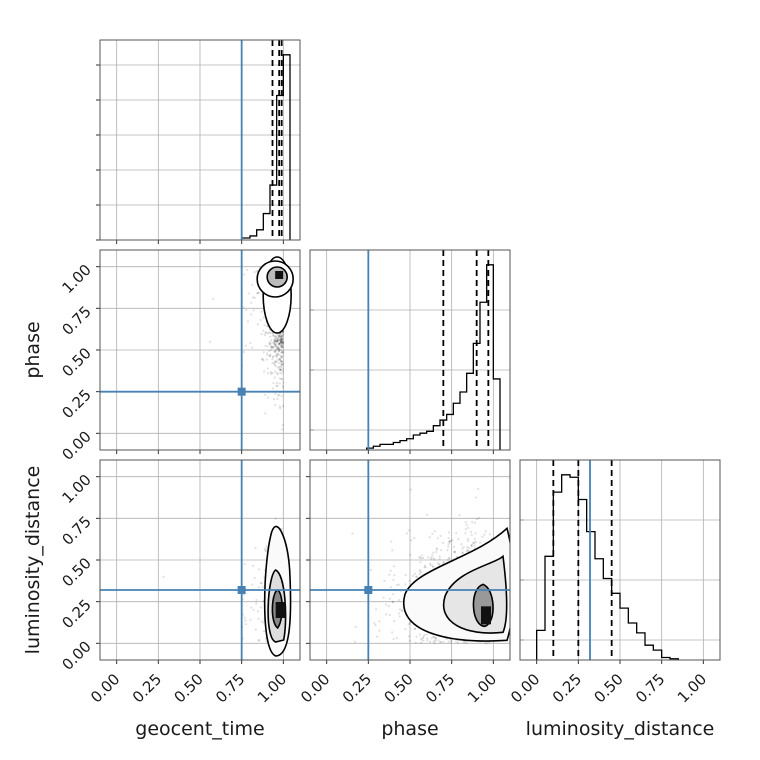 The height and width of the screenshot is (760, 760). What do you see at coordinates (410, 351) in the screenshot?
I see `histogram-phase` at bounding box center [410, 351].